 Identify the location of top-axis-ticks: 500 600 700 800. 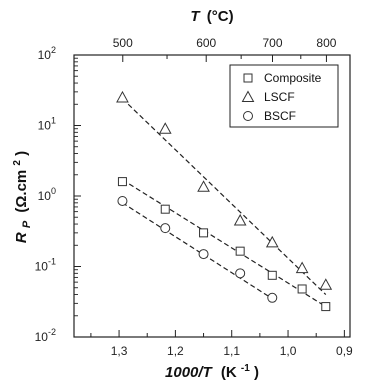
(225, 49).